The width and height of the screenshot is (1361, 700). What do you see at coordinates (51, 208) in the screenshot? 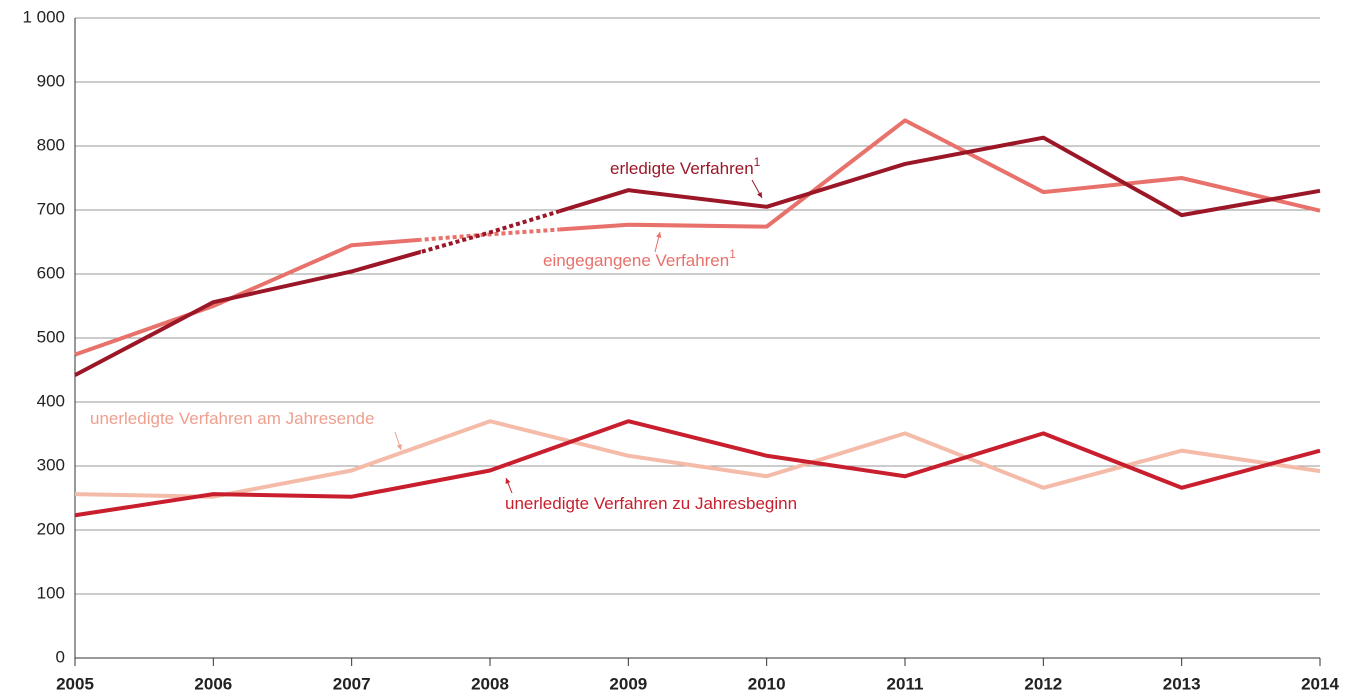
I see `y-tick-label: 700` at bounding box center [51, 208].